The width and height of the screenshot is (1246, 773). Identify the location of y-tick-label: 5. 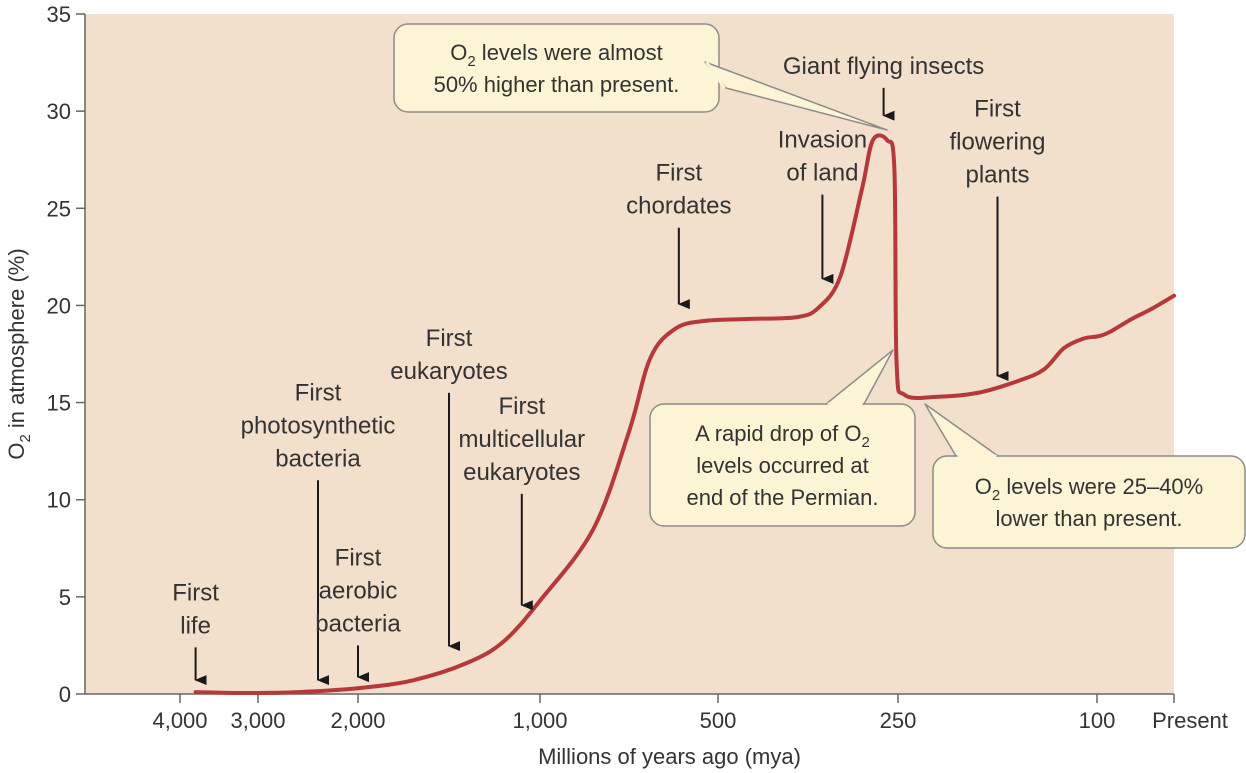
(65, 597).